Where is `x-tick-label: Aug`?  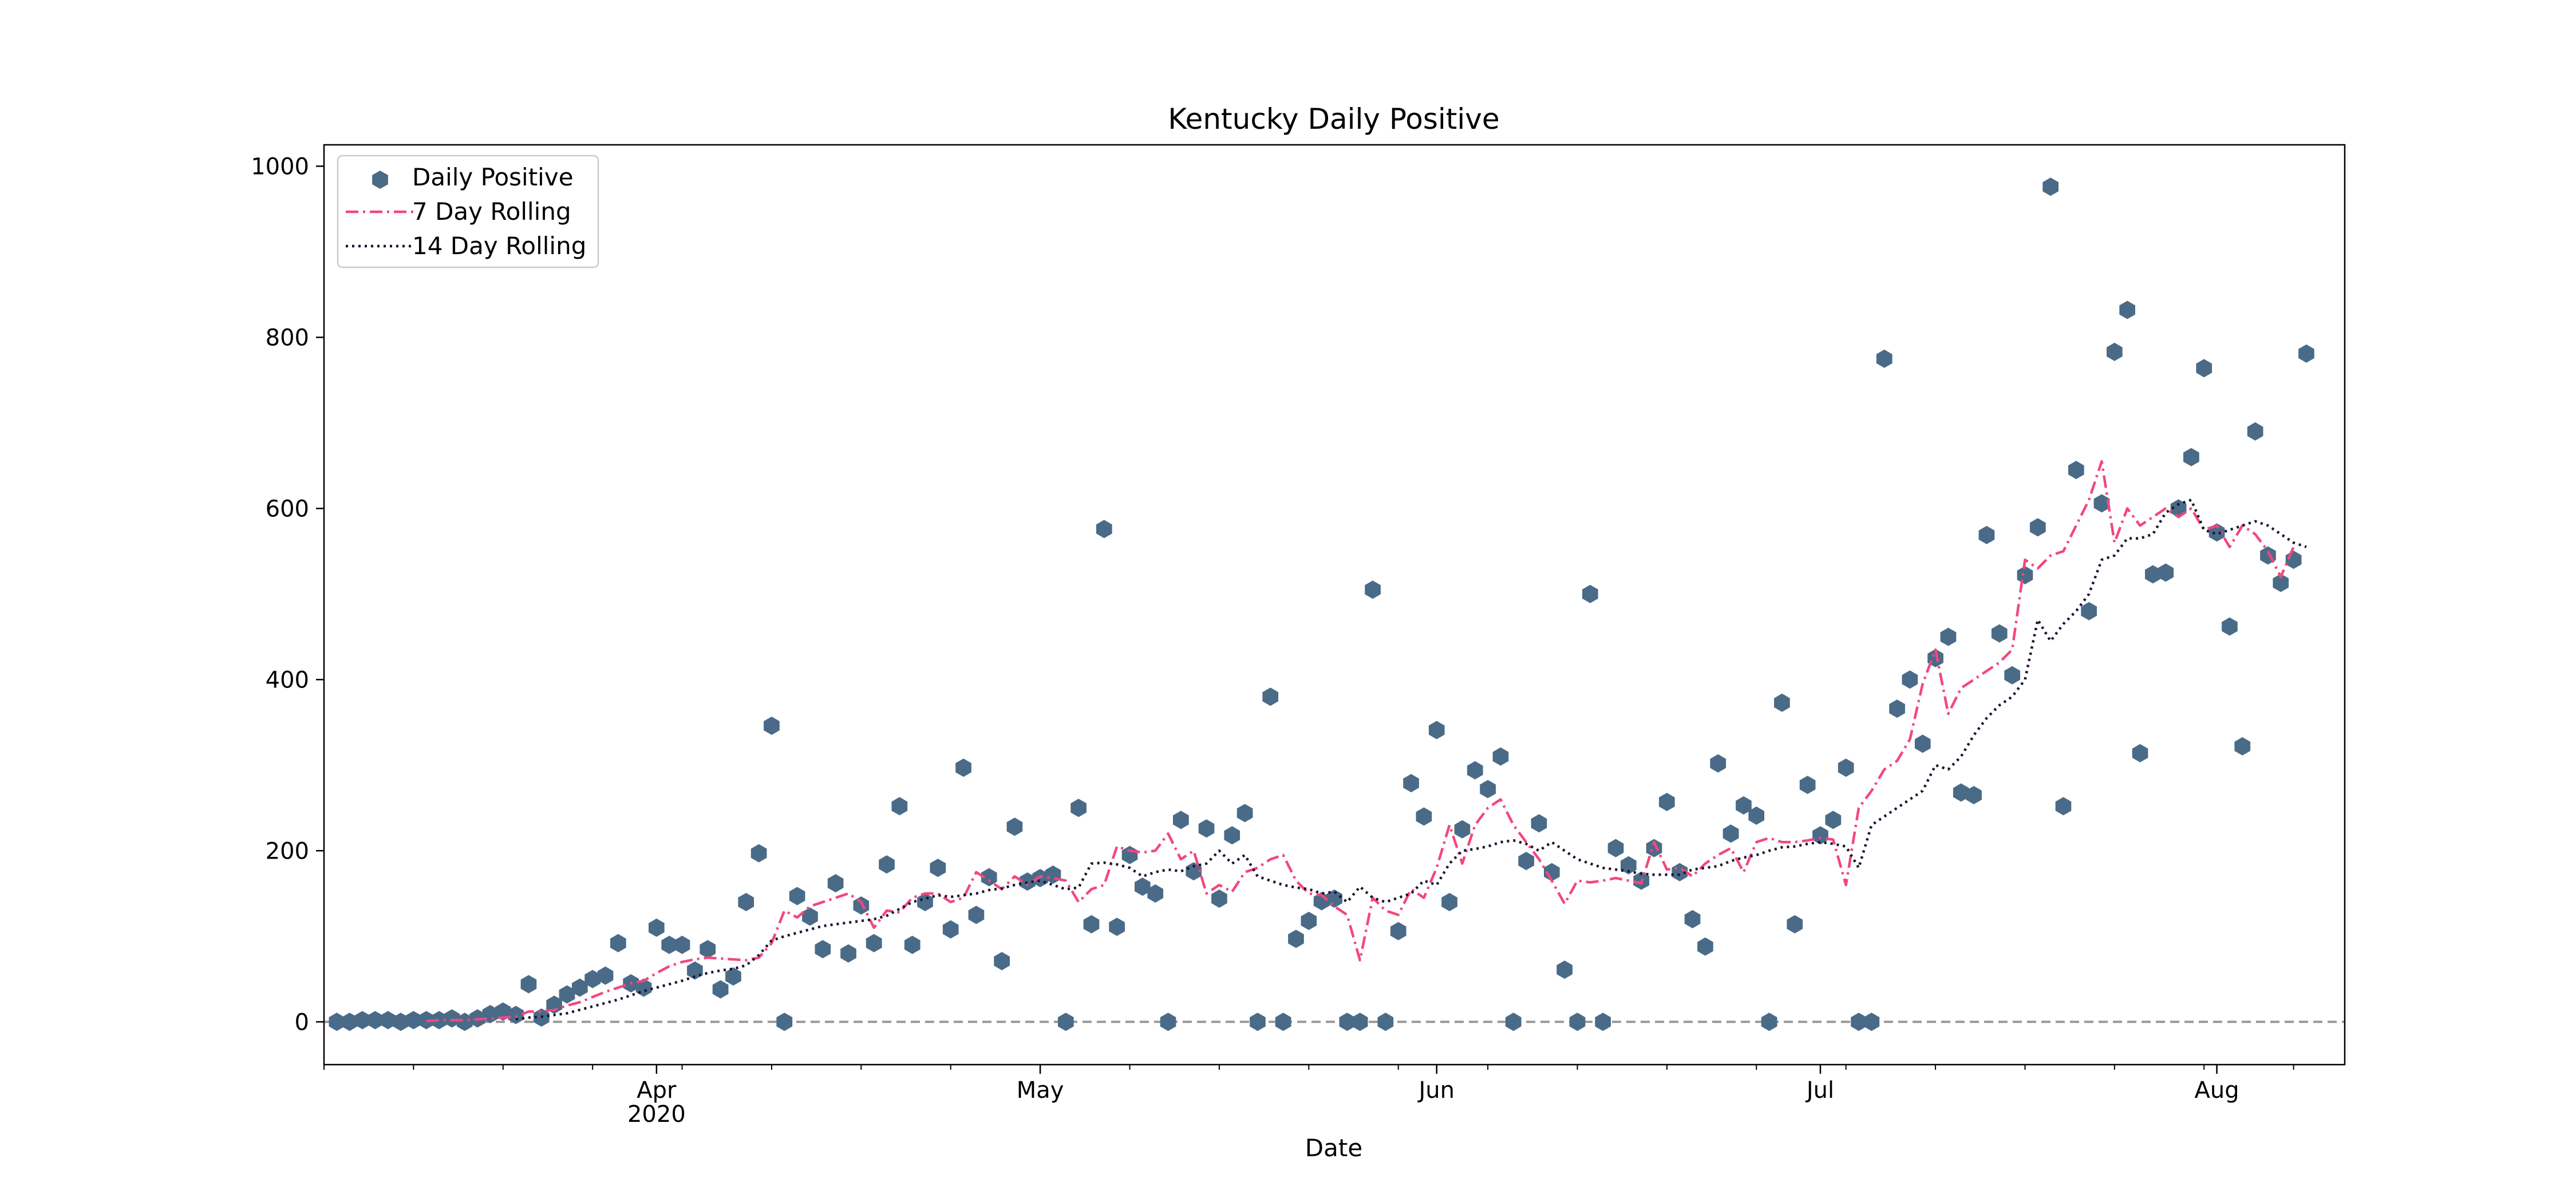 x-tick-label: Aug is located at coordinates (2217, 1091).